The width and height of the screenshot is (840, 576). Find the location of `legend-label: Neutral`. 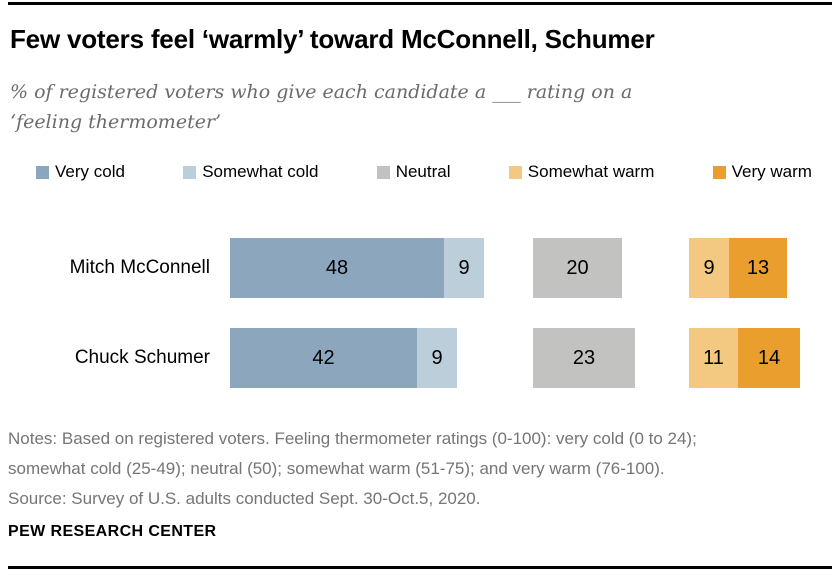

legend-label: Neutral is located at coordinates (423, 171).